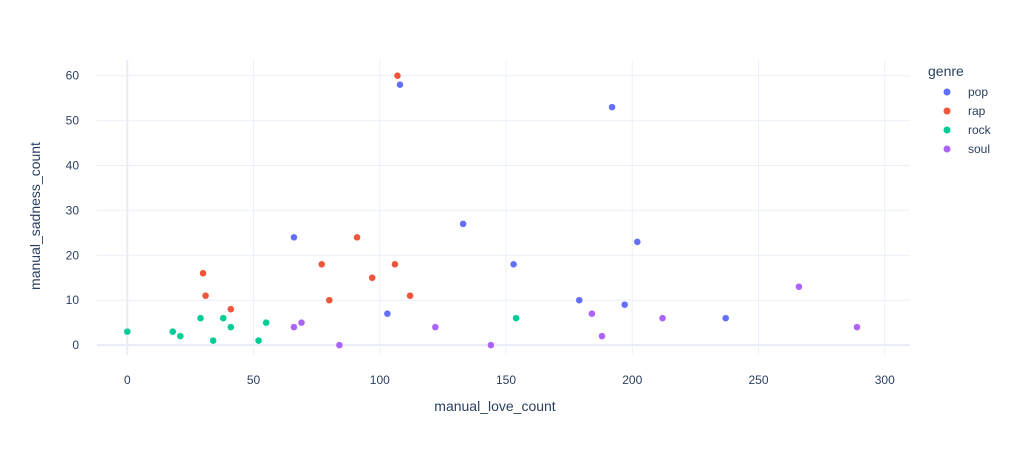 The width and height of the screenshot is (1009, 450). I want to click on series-soul, so click(575, 316).